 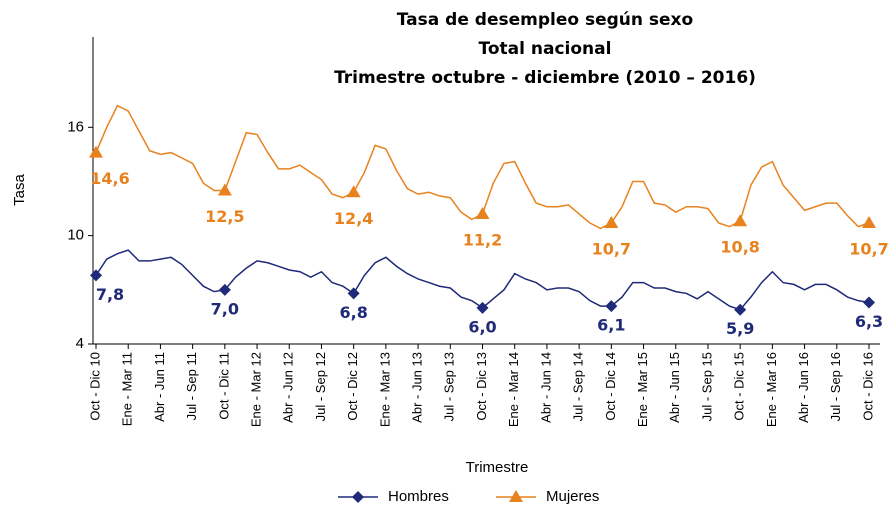 I want to click on x-tick-label: Abr - Jun 13, so click(x=417, y=387).